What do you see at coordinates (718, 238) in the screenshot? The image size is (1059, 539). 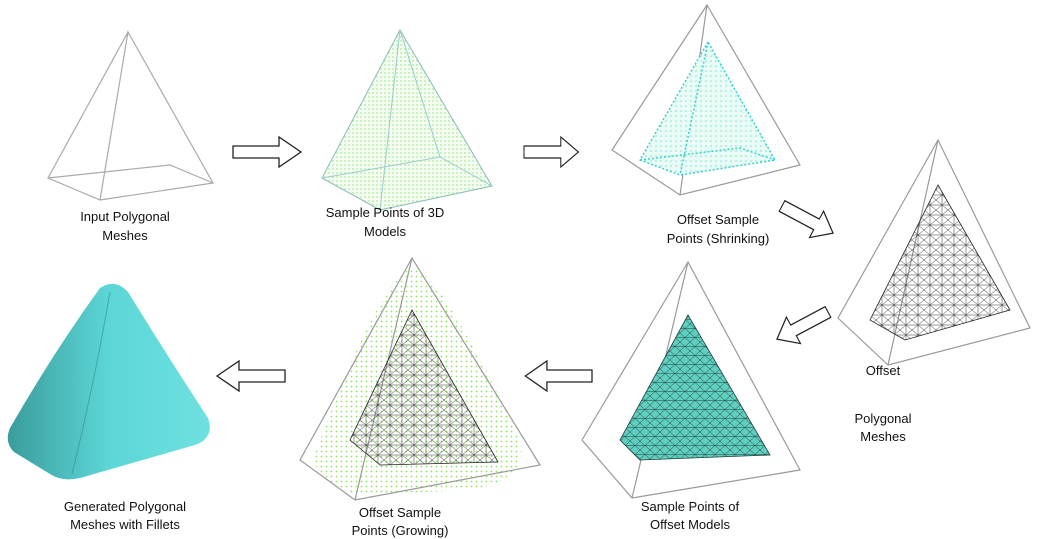 I see `label: Points (Shrinking)` at bounding box center [718, 238].